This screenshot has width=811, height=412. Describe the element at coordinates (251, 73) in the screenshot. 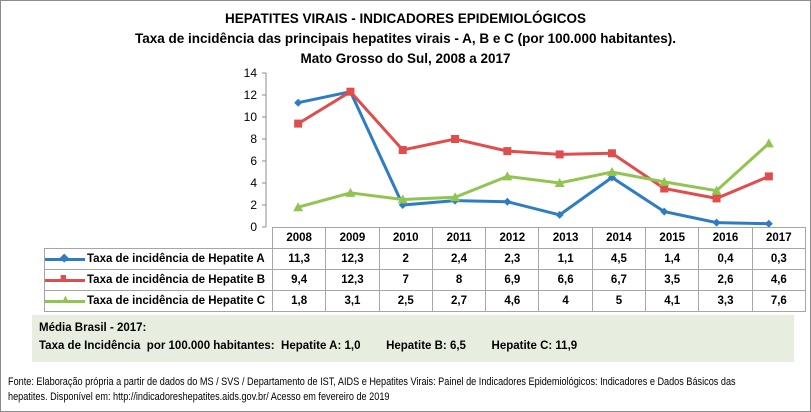

I see `y-tick-label: 14` at that location.